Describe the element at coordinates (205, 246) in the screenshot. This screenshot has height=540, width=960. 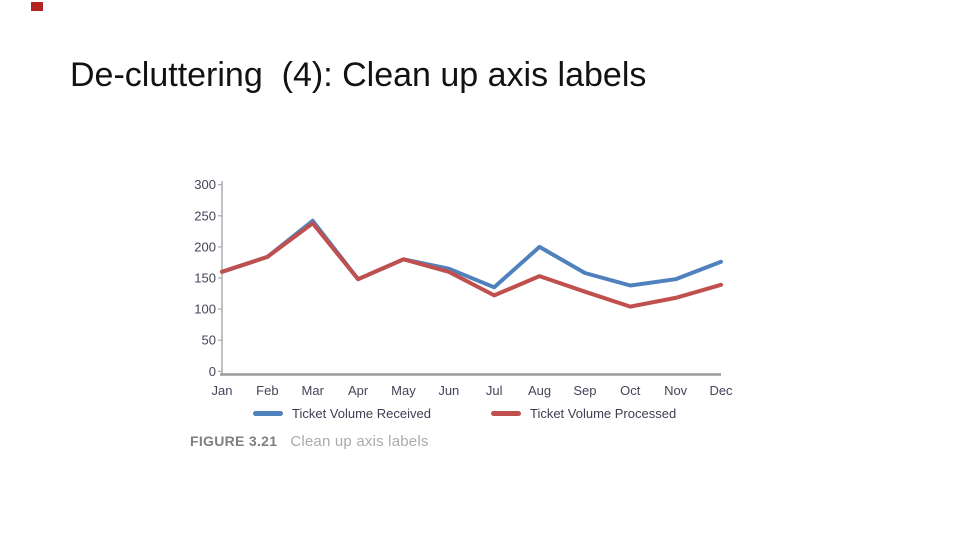
I see `y-axis-tick-label: 200` at that location.